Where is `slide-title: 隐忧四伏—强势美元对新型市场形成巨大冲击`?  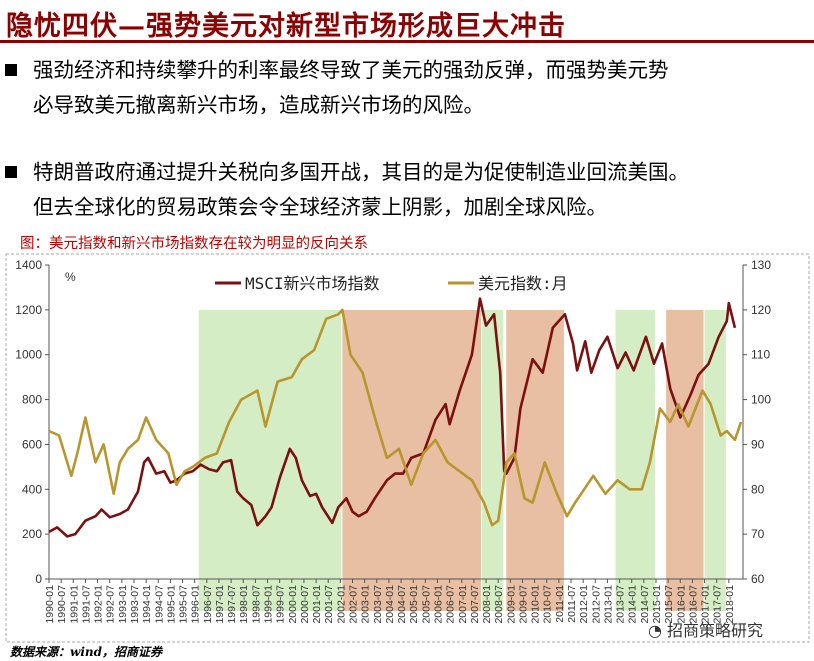 slide-title: 隐忧四伏—强势美元对新型市场形成巨大冲击 is located at coordinates (286, 26).